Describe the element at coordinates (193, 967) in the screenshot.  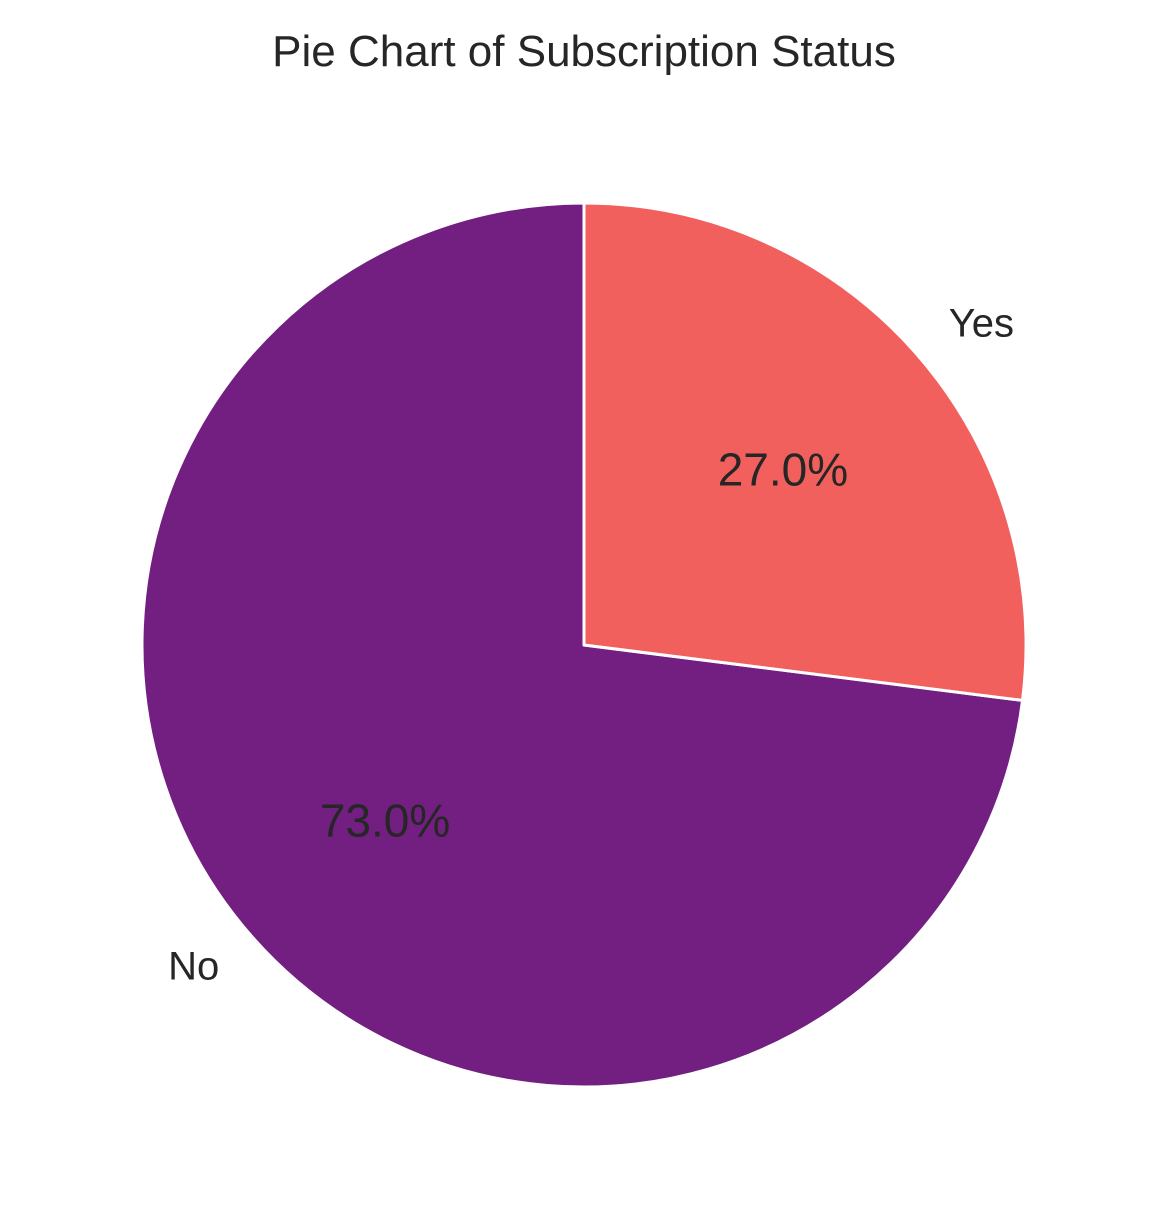
I see `category-label-no: No` at that location.